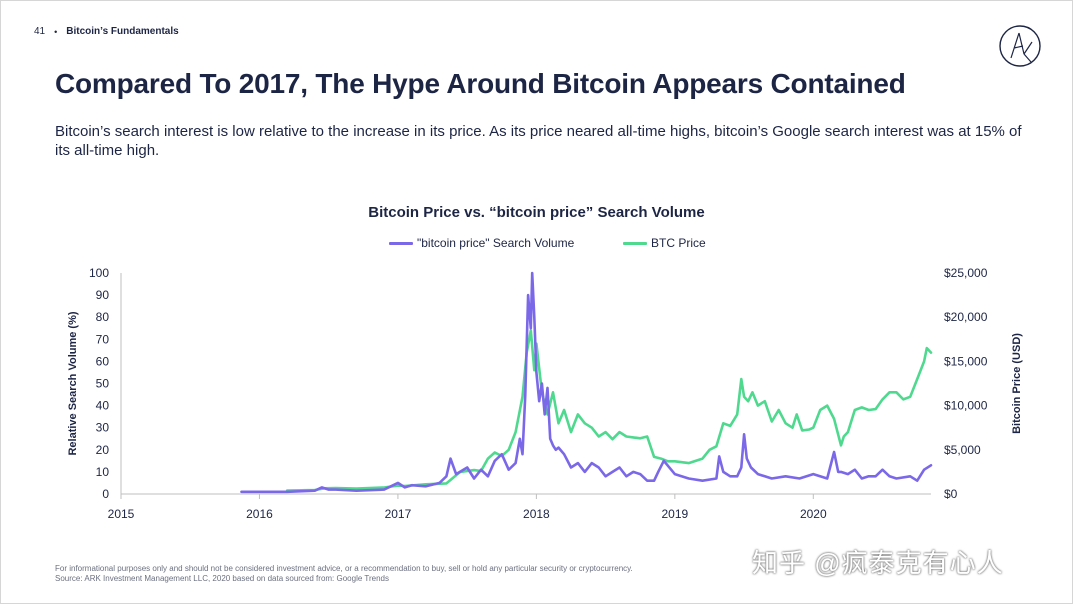 The height and width of the screenshot is (604, 1073). What do you see at coordinates (121, 514) in the screenshot?
I see `x-tick-label: 2015` at bounding box center [121, 514].